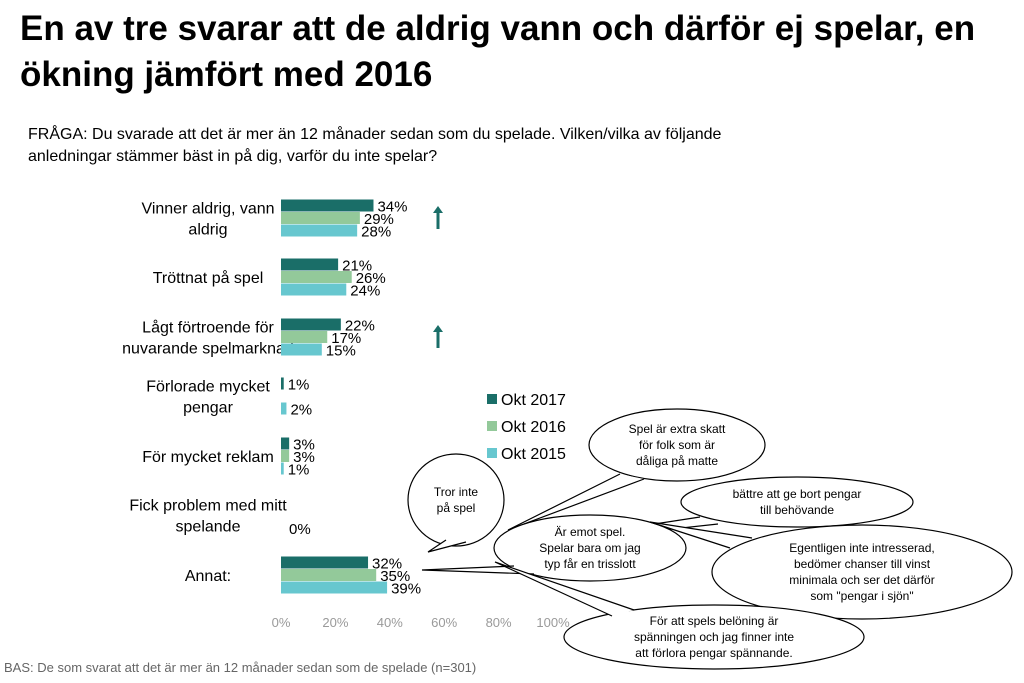  What do you see at coordinates (390, 622) in the screenshot?
I see `x-tick-label: 40%` at bounding box center [390, 622].